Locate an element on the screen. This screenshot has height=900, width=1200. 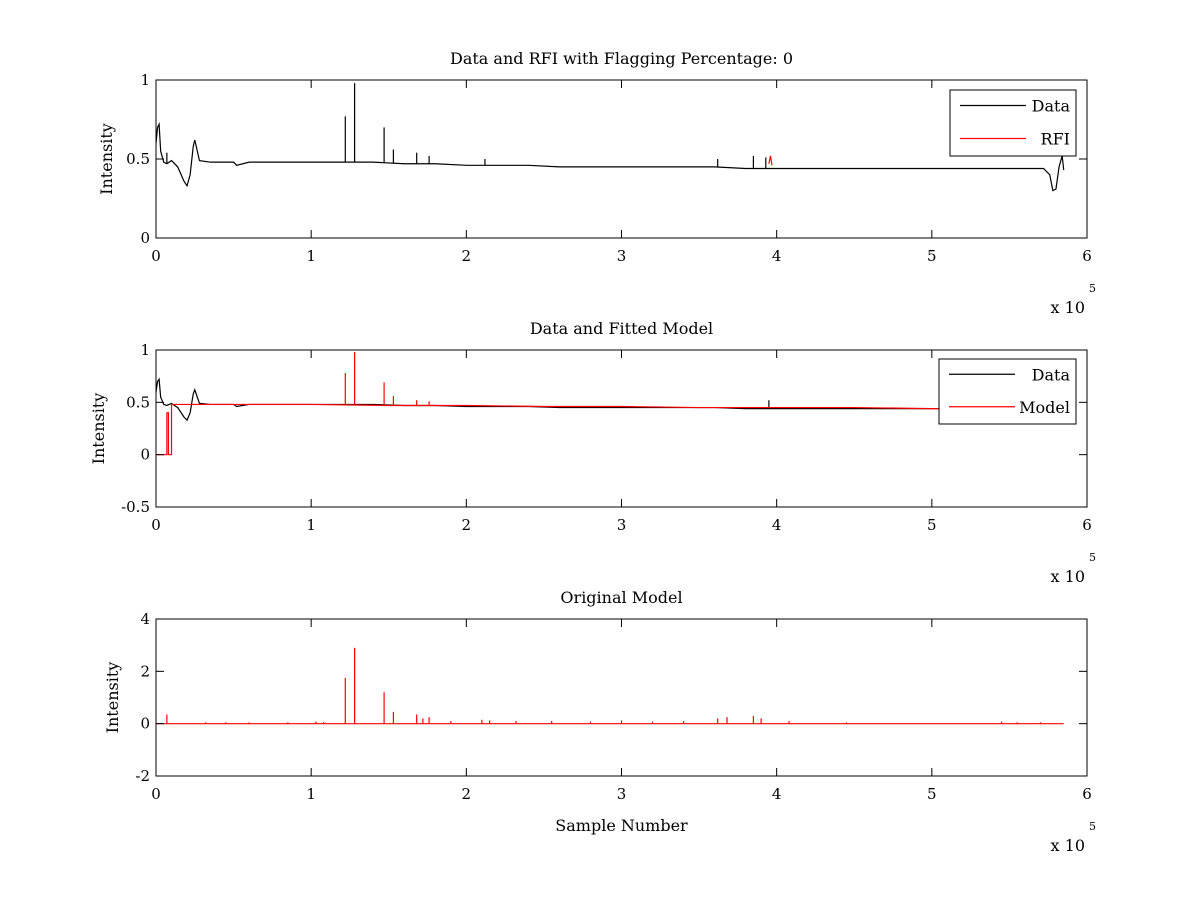
plot-title: Data and RFI with Flagging Percentage: 0 is located at coordinates (621, 58).